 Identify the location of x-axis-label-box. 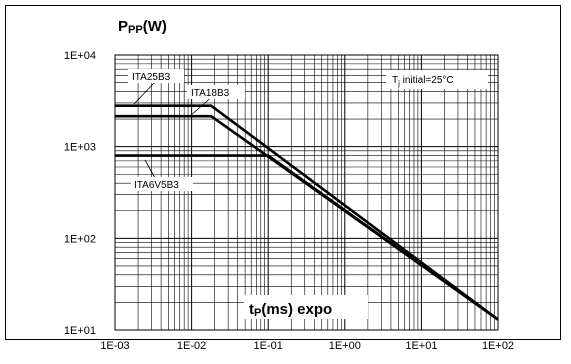
(306, 307).